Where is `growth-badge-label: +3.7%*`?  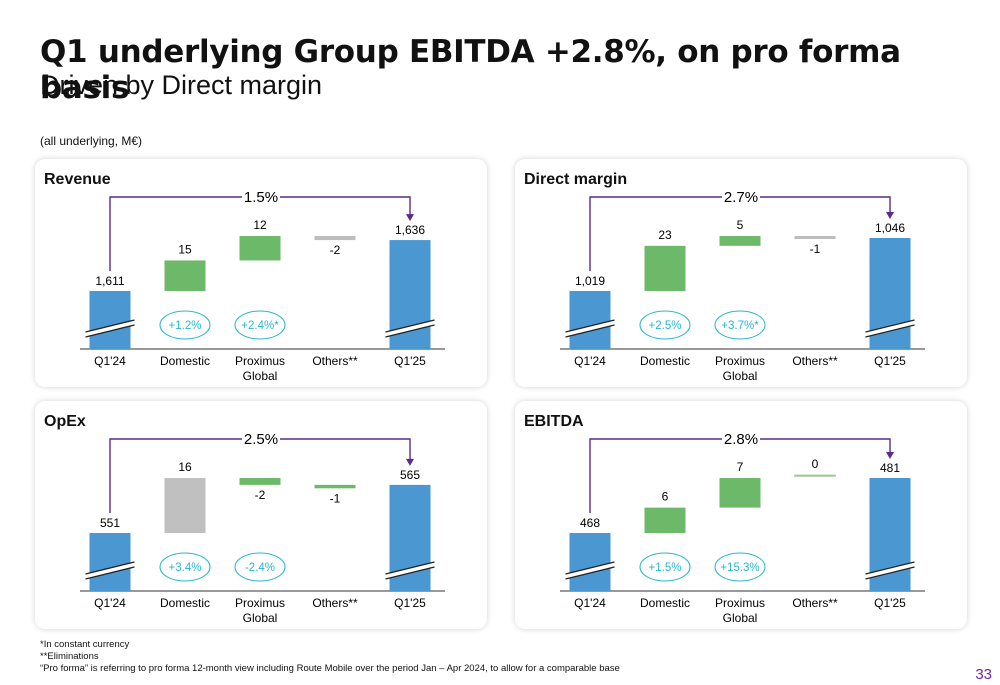
growth-badge-label: +3.7%* is located at coordinates (740, 326).